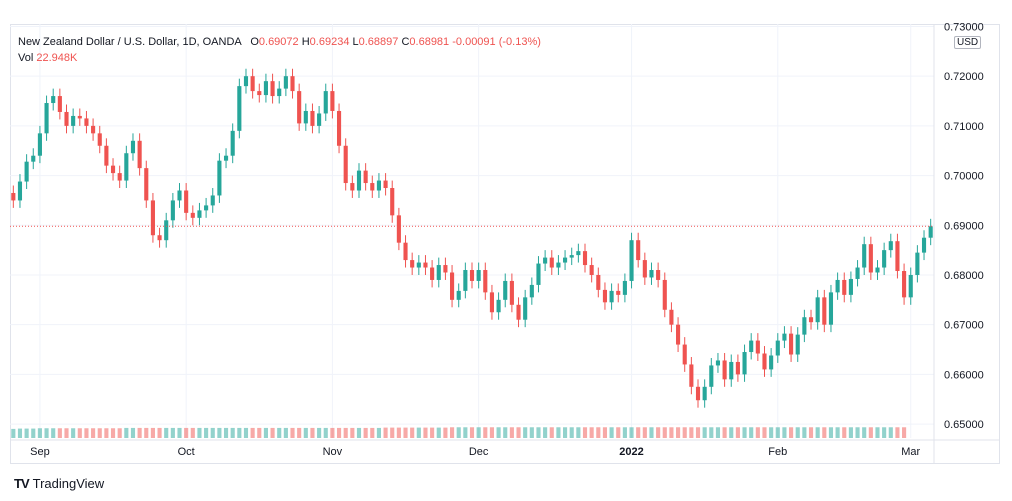  What do you see at coordinates (964, 276) in the screenshot?
I see `price-tick-label: 0.68000` at bounding box center [964, 276].